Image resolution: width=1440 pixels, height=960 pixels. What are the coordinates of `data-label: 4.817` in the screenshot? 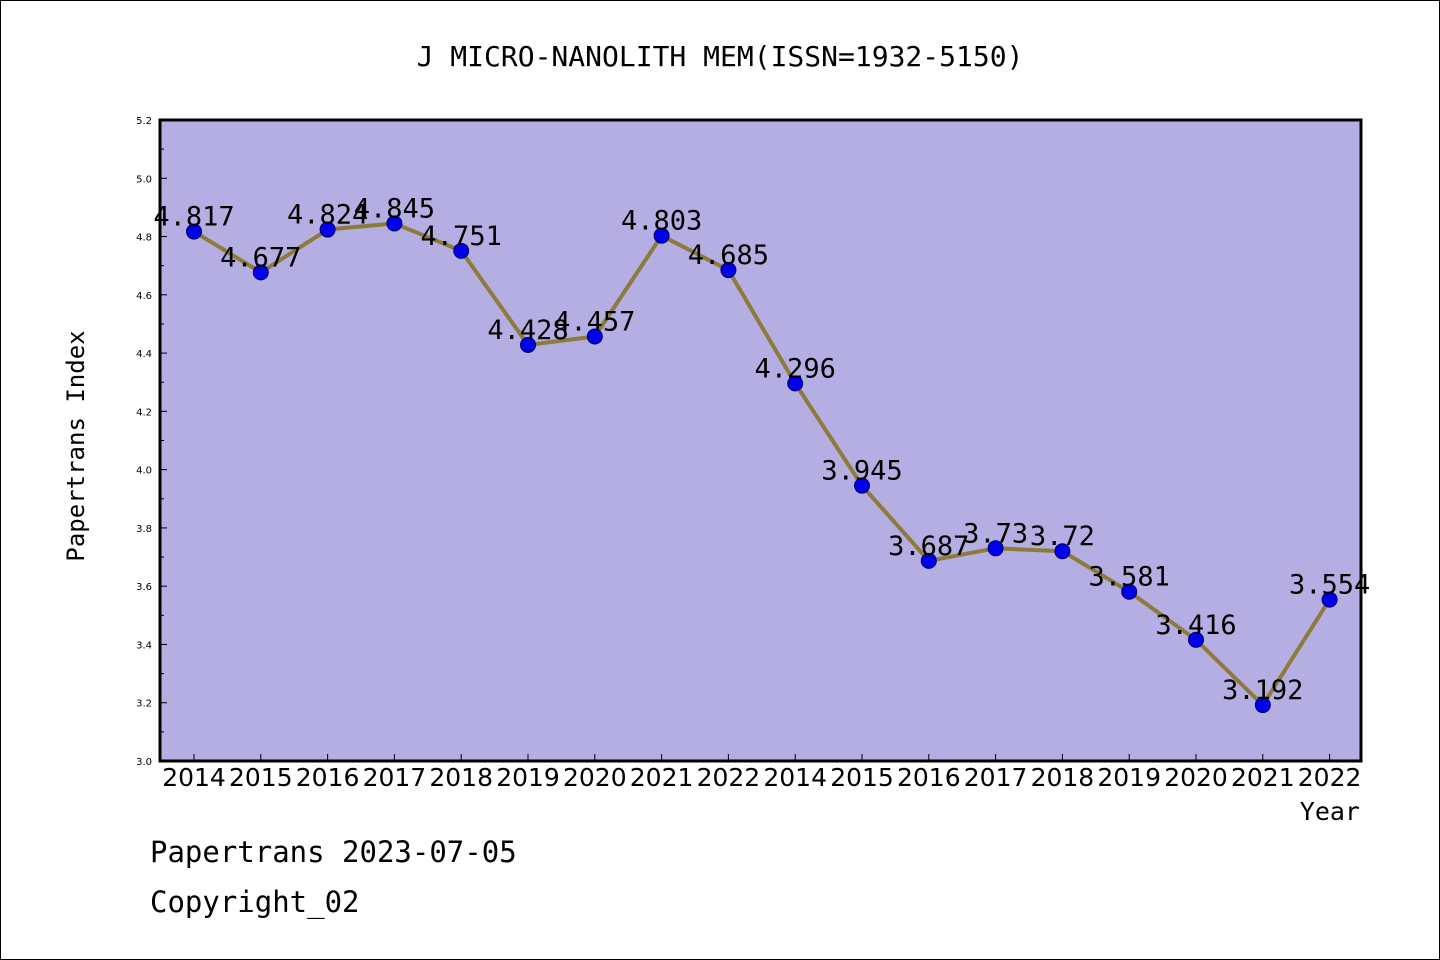 It's located at (193, 217).